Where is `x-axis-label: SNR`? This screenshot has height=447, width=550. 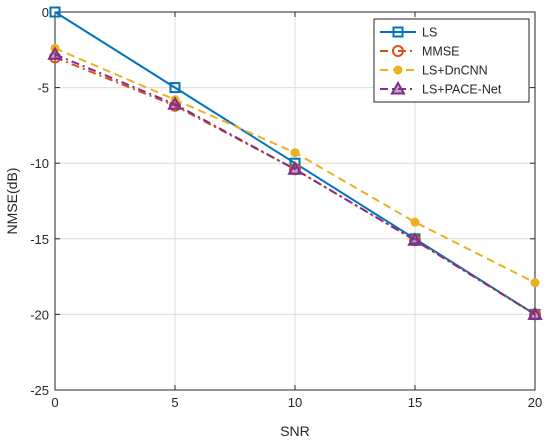 x-axis-label: SNR is located at coordinates (295, 431).